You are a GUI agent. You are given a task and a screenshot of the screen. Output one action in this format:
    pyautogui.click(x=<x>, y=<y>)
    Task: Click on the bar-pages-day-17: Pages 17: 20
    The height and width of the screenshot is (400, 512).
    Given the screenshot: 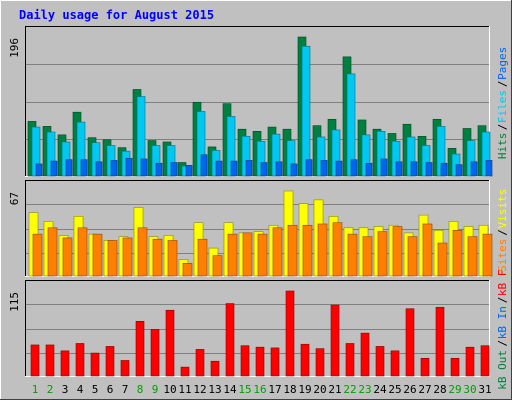 What is the action you would take?
    pyautogui.click(x=279, y=169)
    